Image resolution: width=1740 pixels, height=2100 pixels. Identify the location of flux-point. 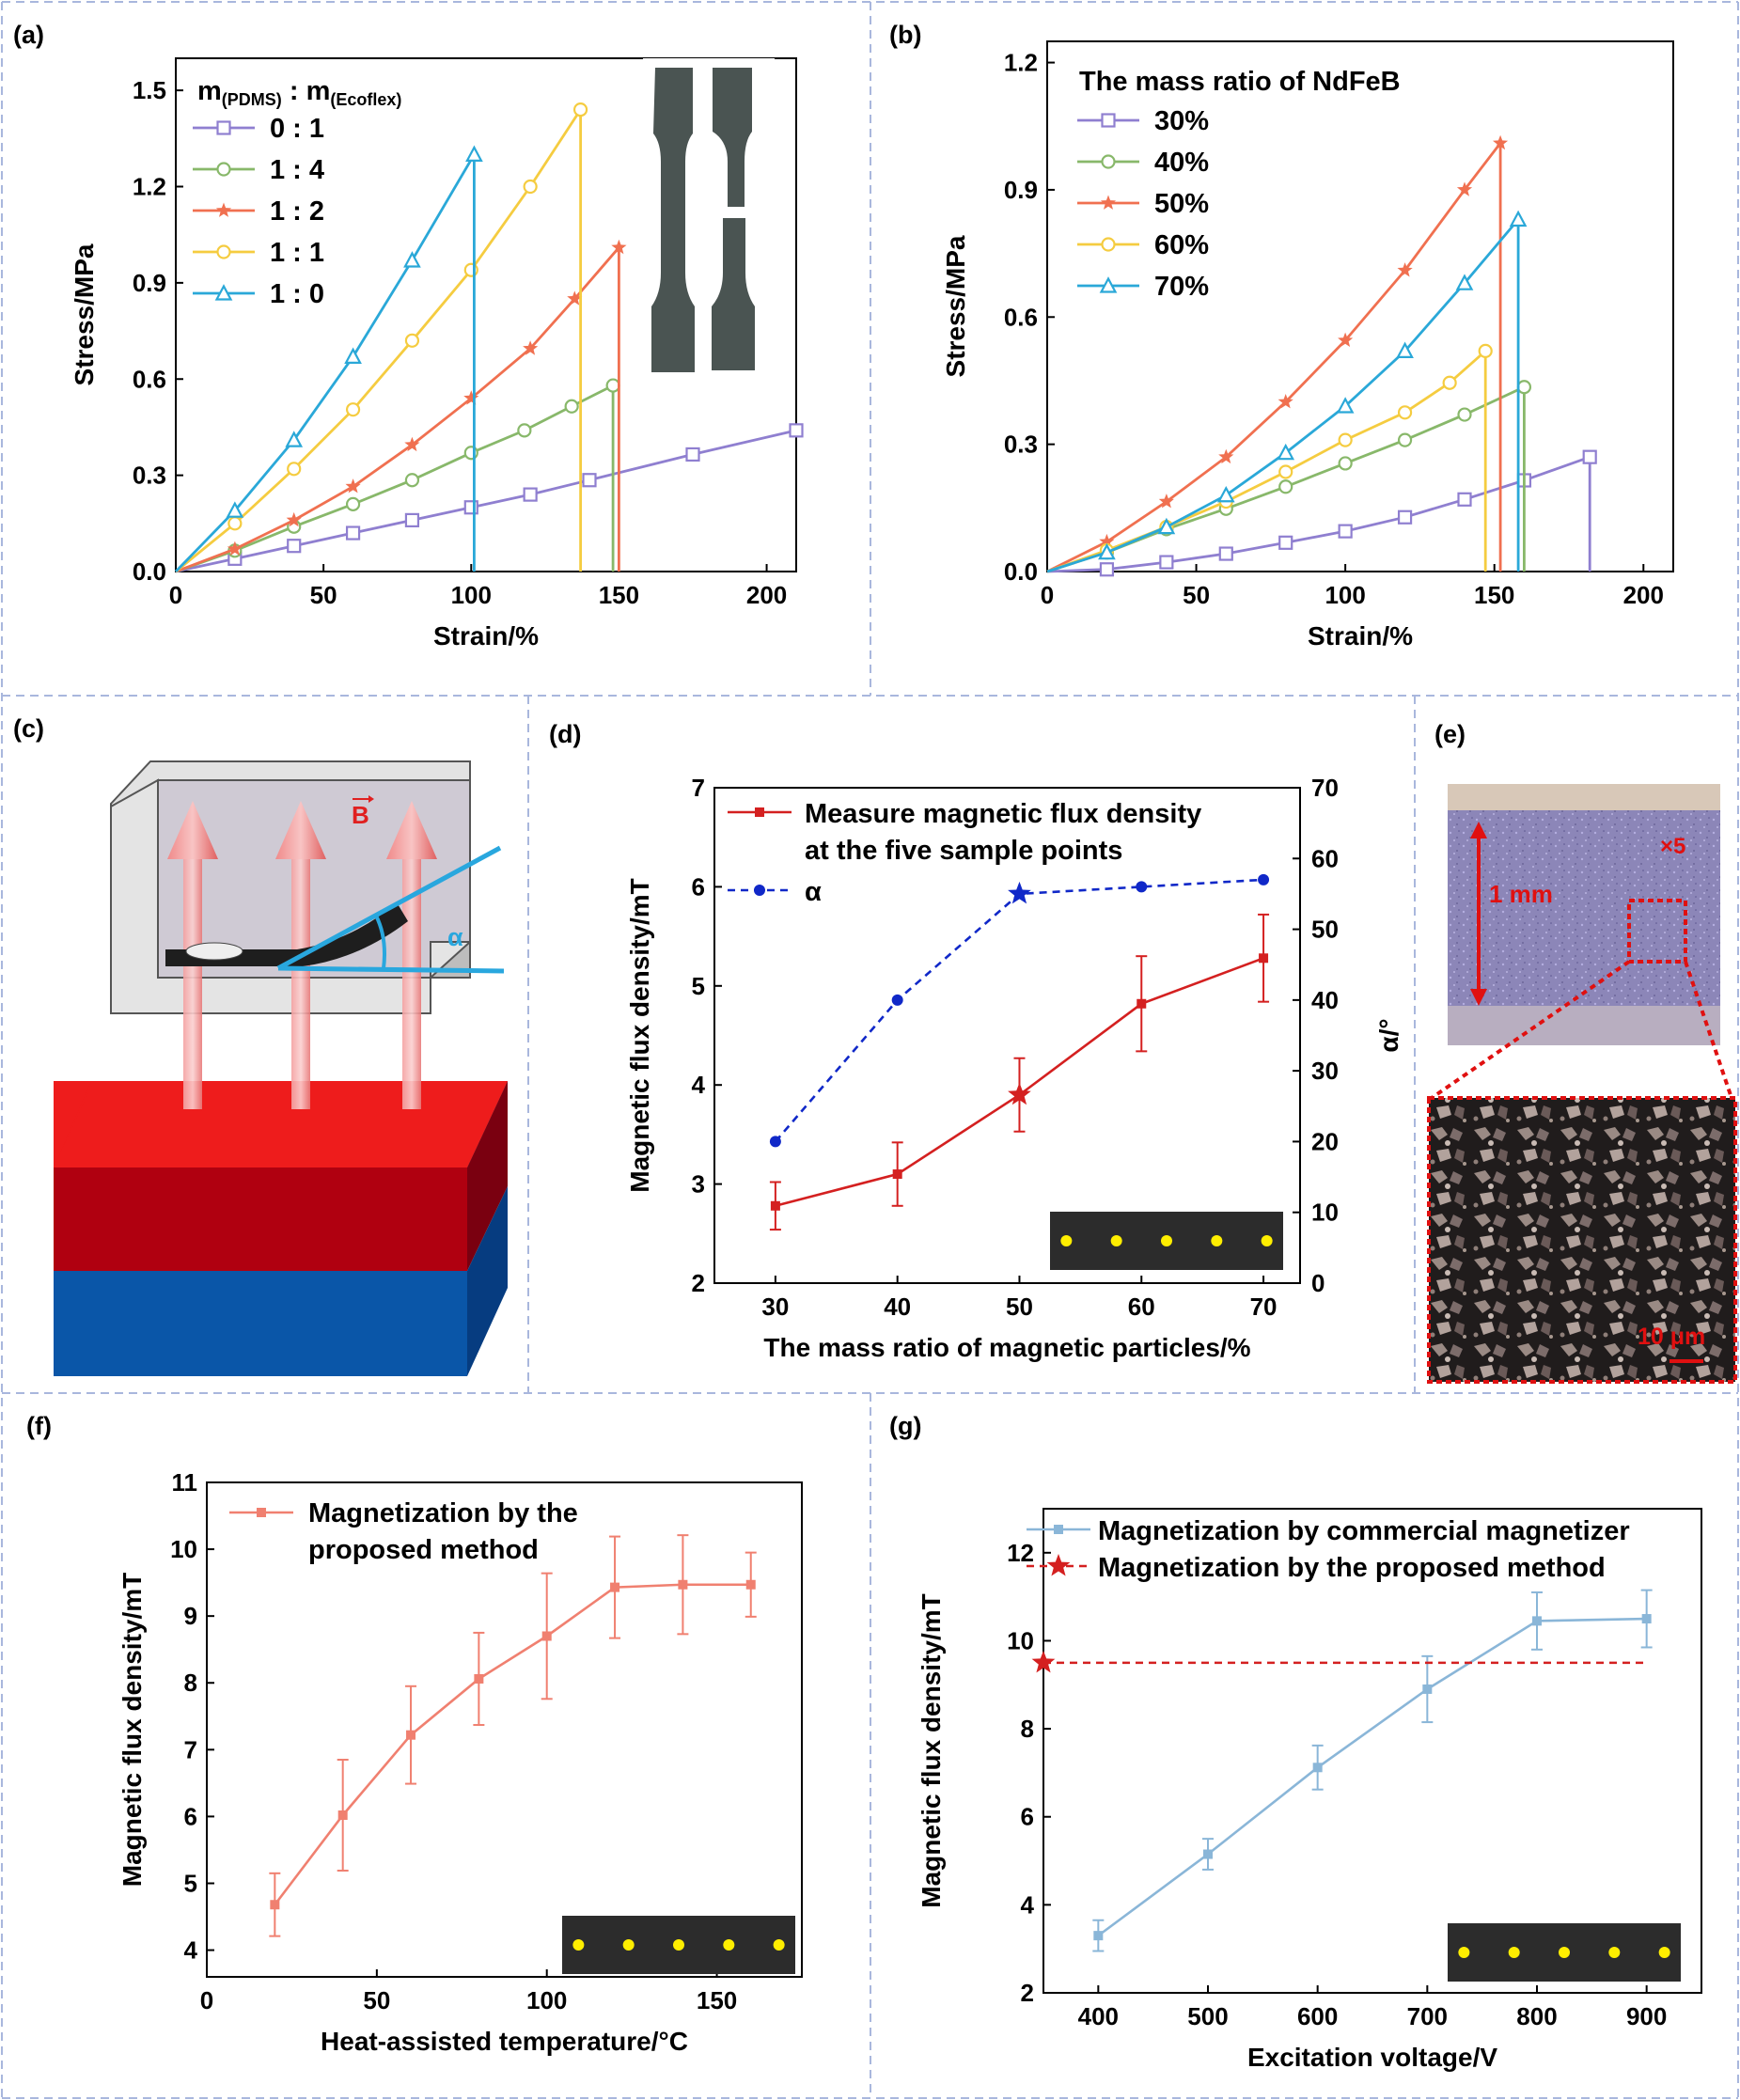
(1264, 958).